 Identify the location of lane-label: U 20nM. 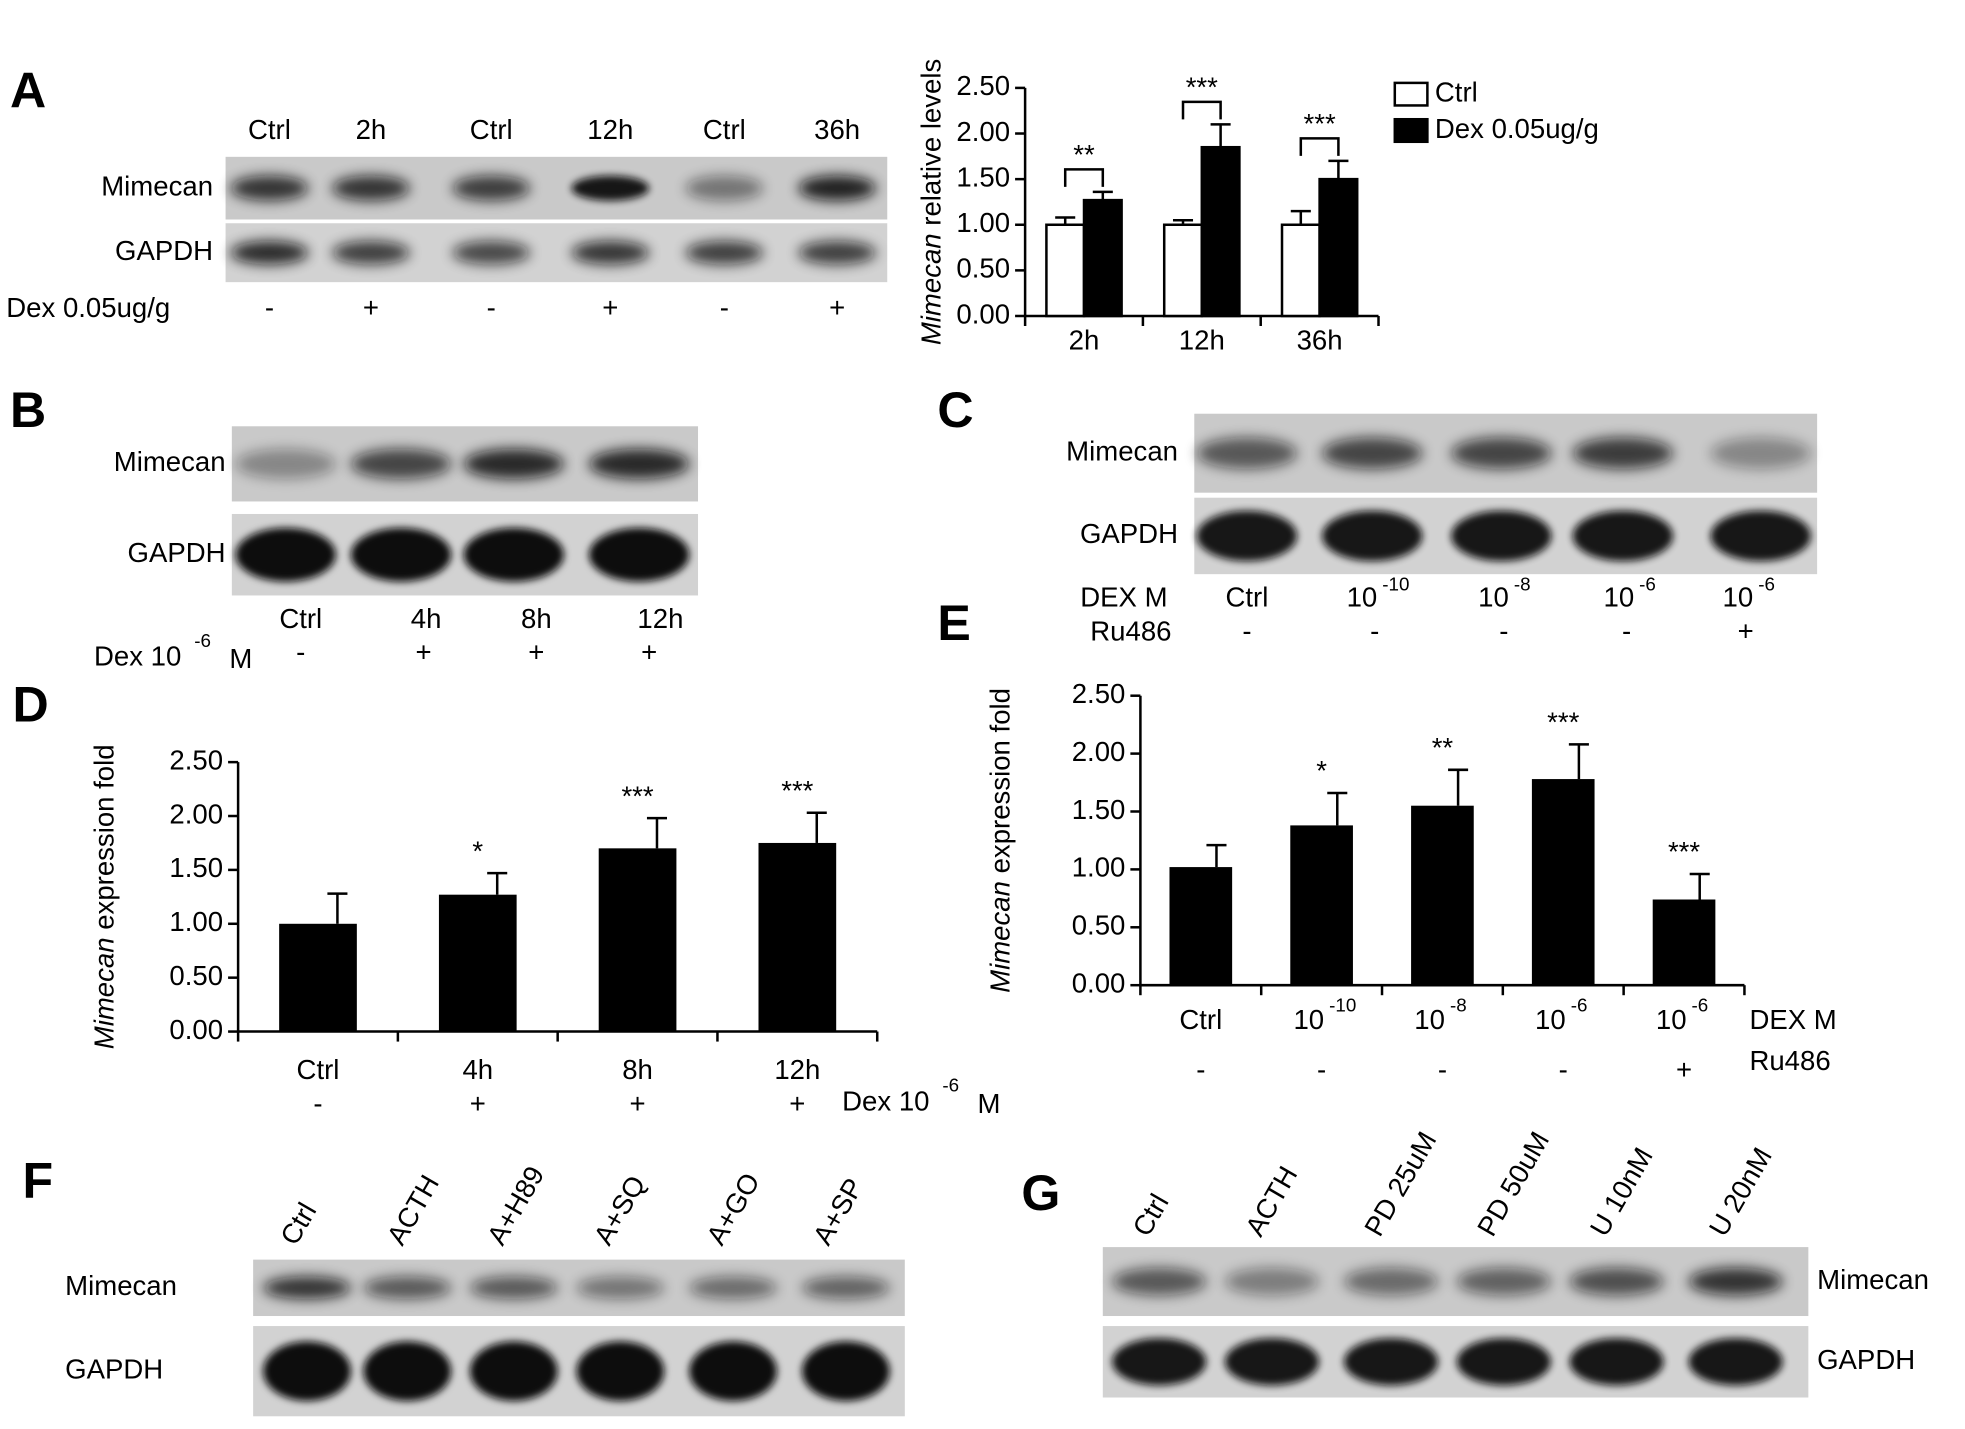
(1740, 1191).